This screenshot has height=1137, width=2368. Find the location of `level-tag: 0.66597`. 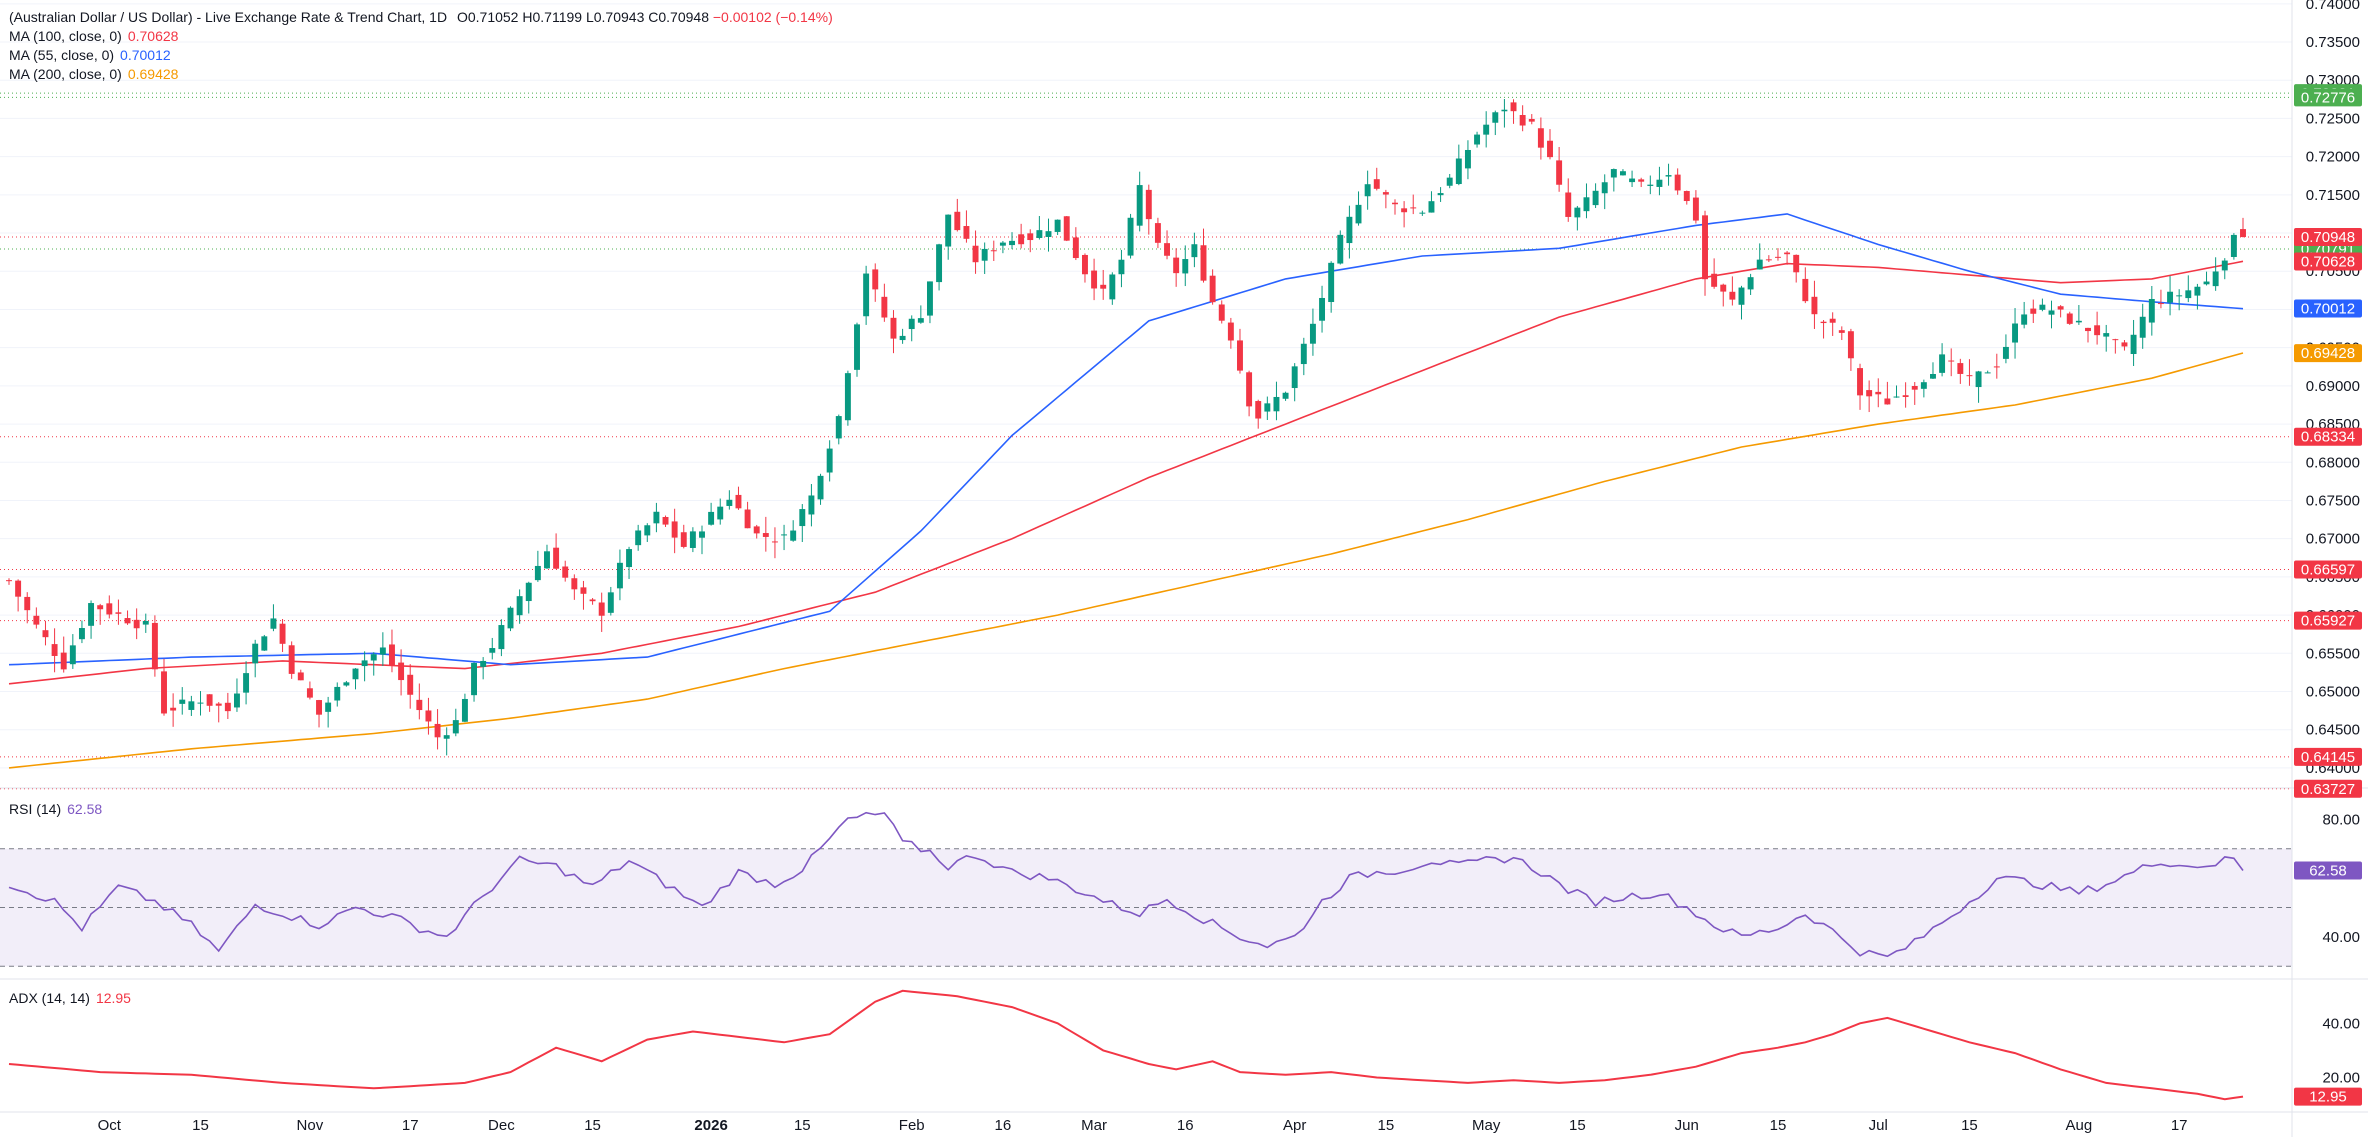

level-tag: 0.66597 is located at coordinates (2328, 569).